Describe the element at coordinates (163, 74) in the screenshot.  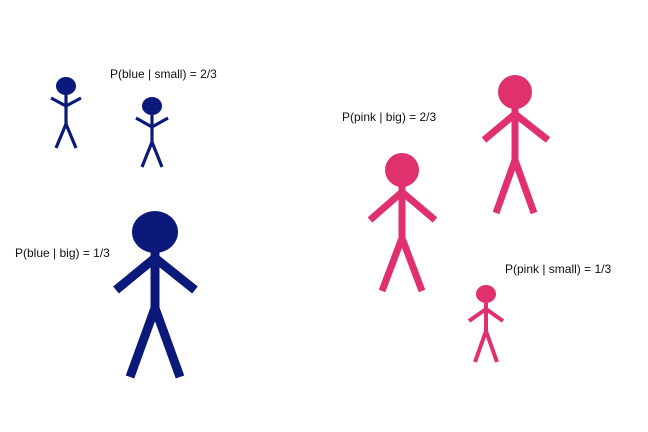
I see `label-blue-given-small: P(blue | small) = 2/3` at that location.